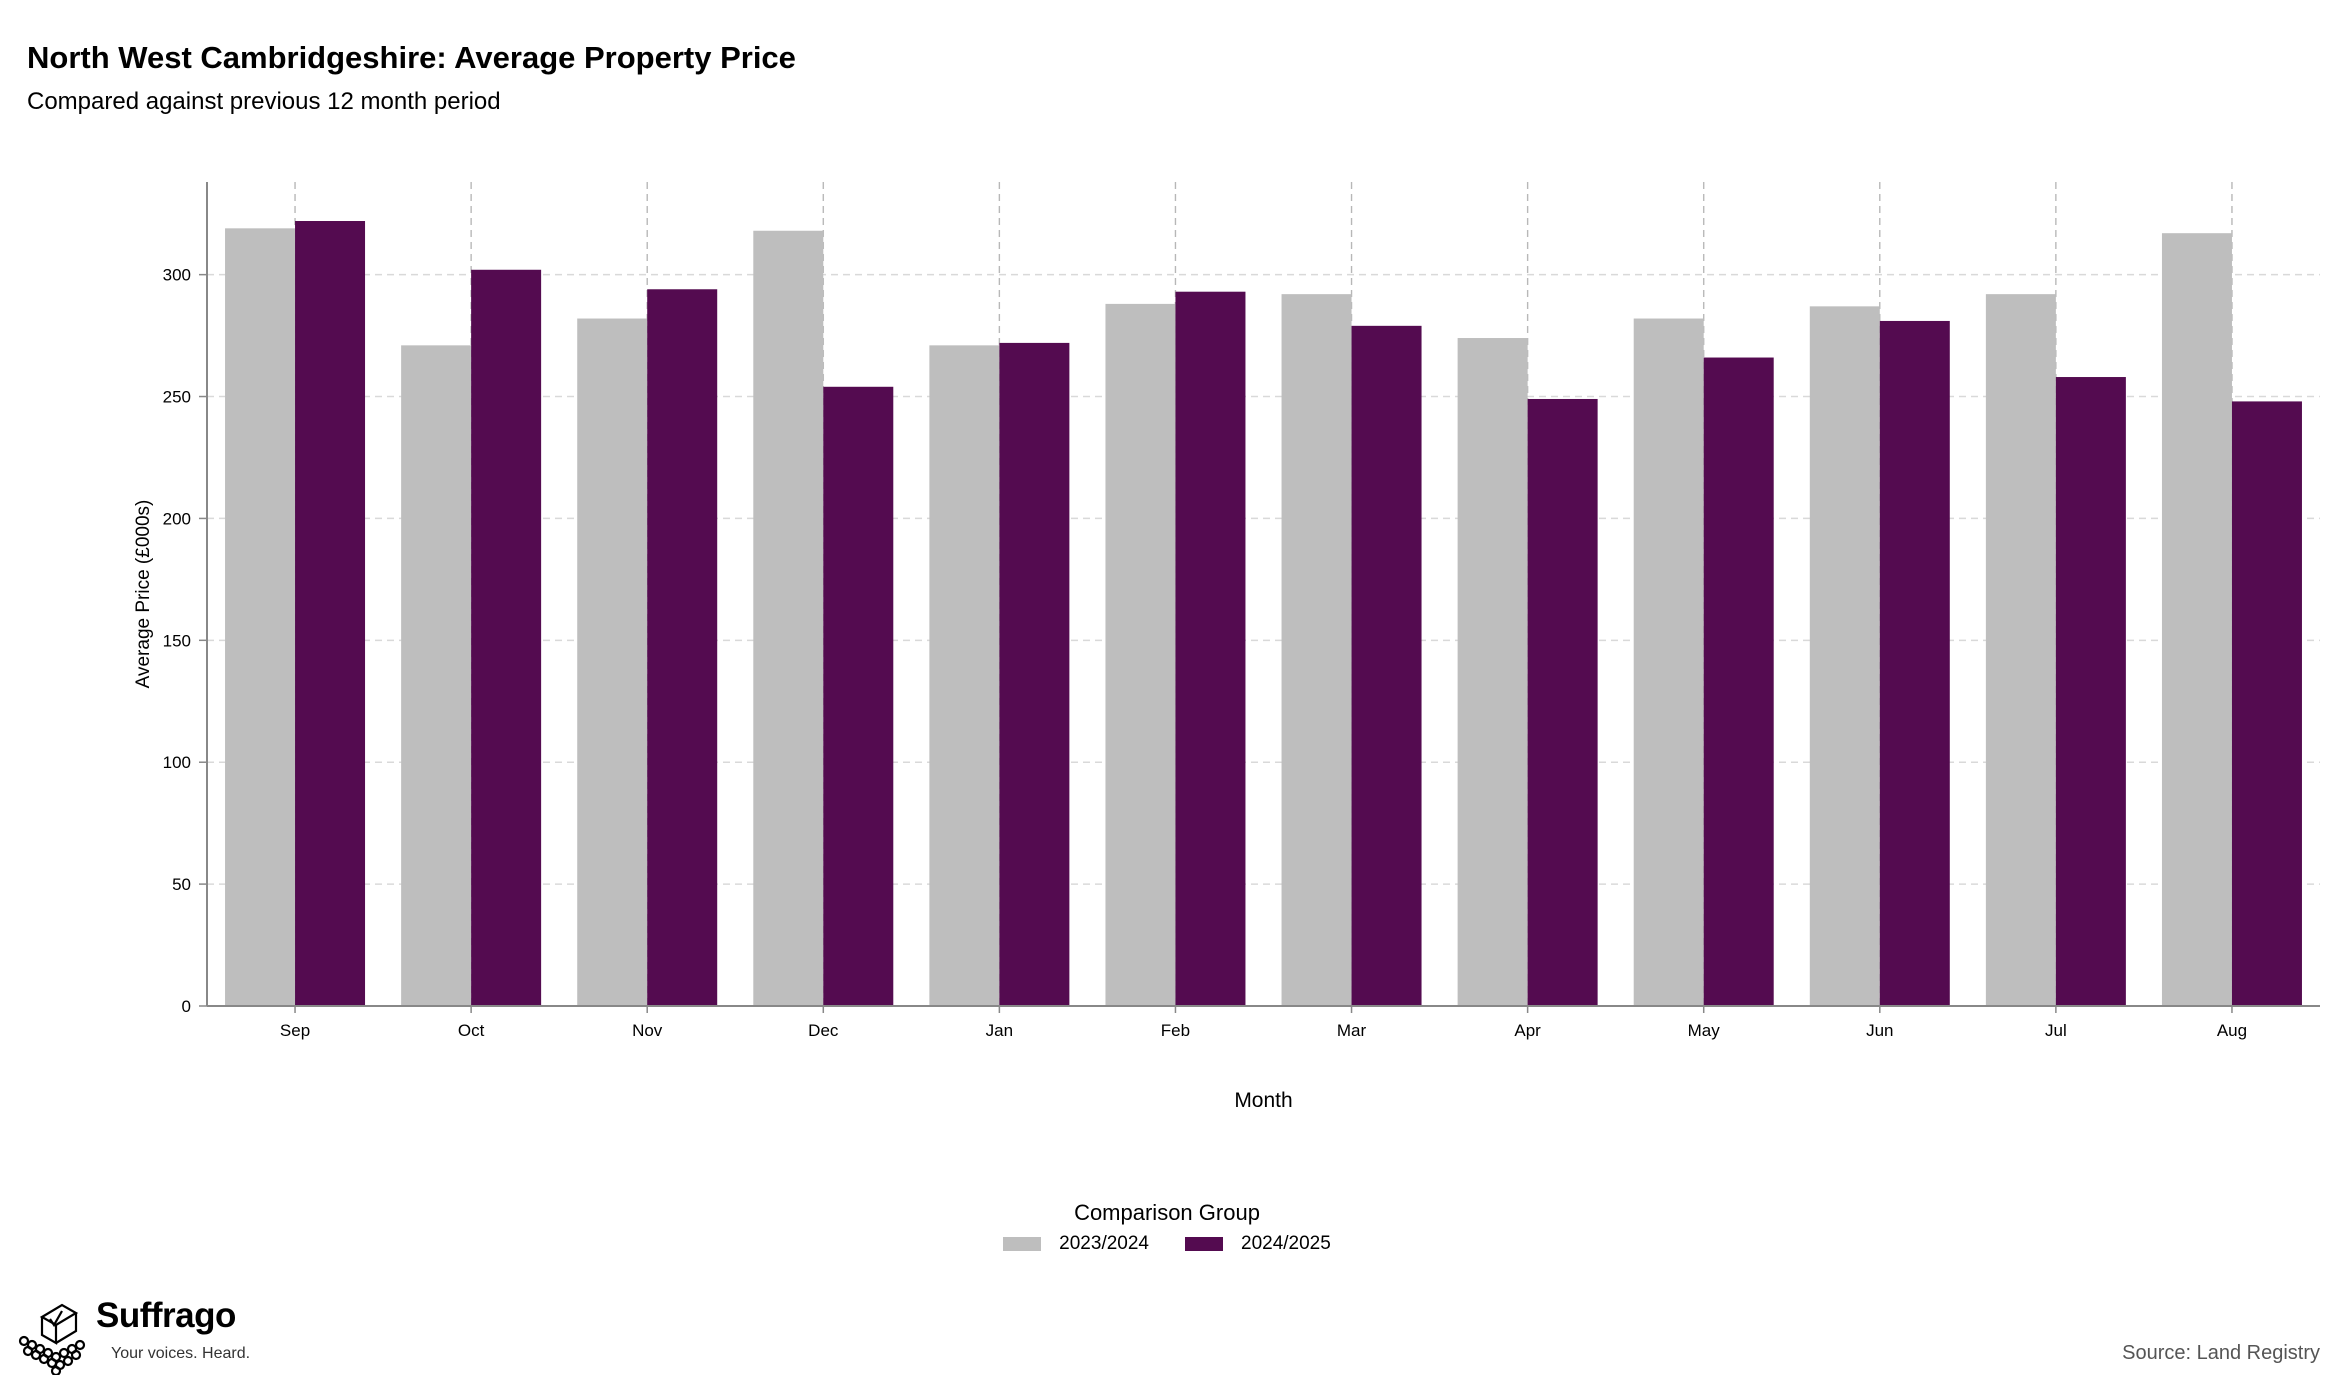 Image resolution: width=2334 pixels, height=1388 pixels. What do you see at coordinates (166, 1315) in the screenshot?
I see `brand-name: Suffrago` at bounding box center [166, 1315].